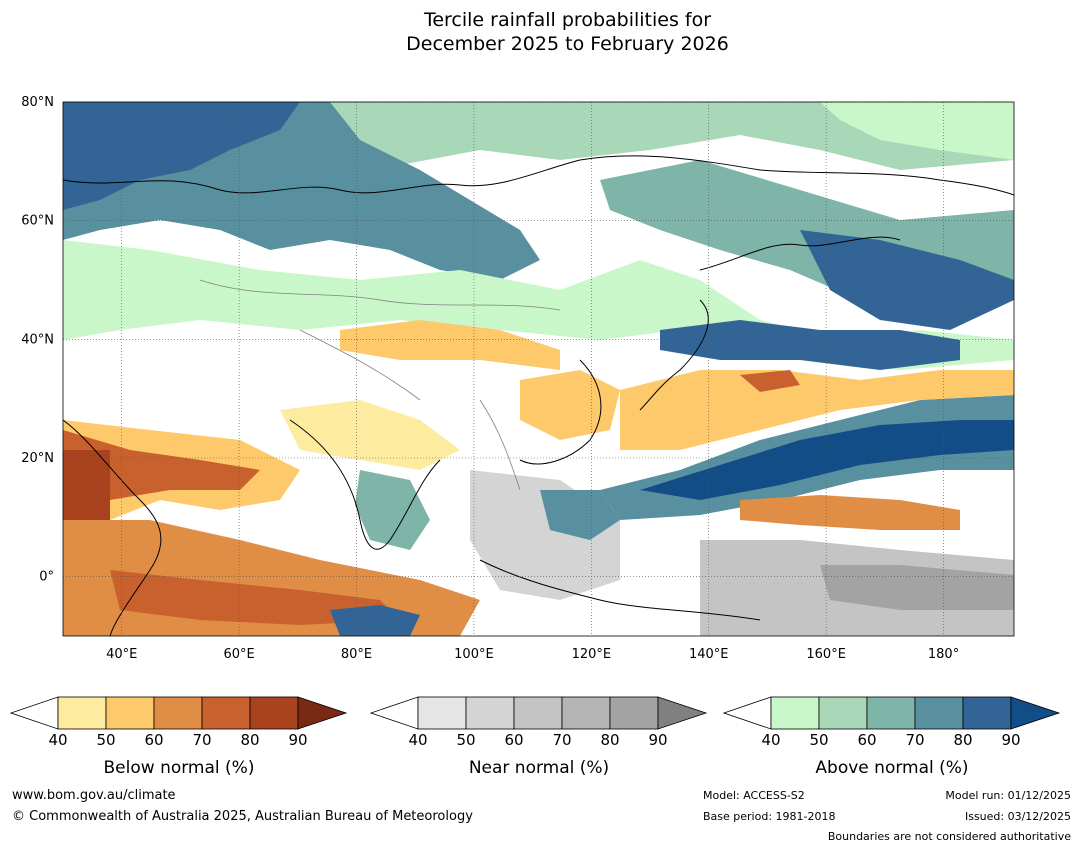 The height and width of the screenshot is (850, 1081). Describe the element at coordinates (356, 654) in the screenshot. I see `lon-label: 80°E` at that location.